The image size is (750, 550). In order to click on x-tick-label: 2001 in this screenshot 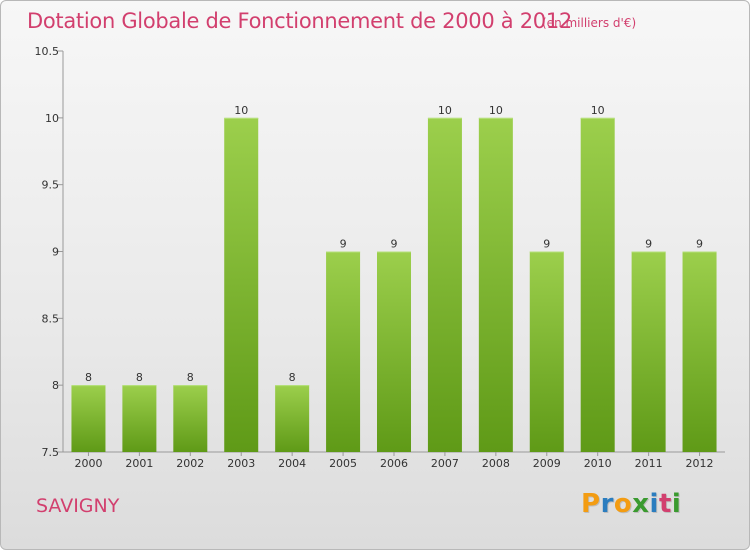, I will do `click(139, 463)`.